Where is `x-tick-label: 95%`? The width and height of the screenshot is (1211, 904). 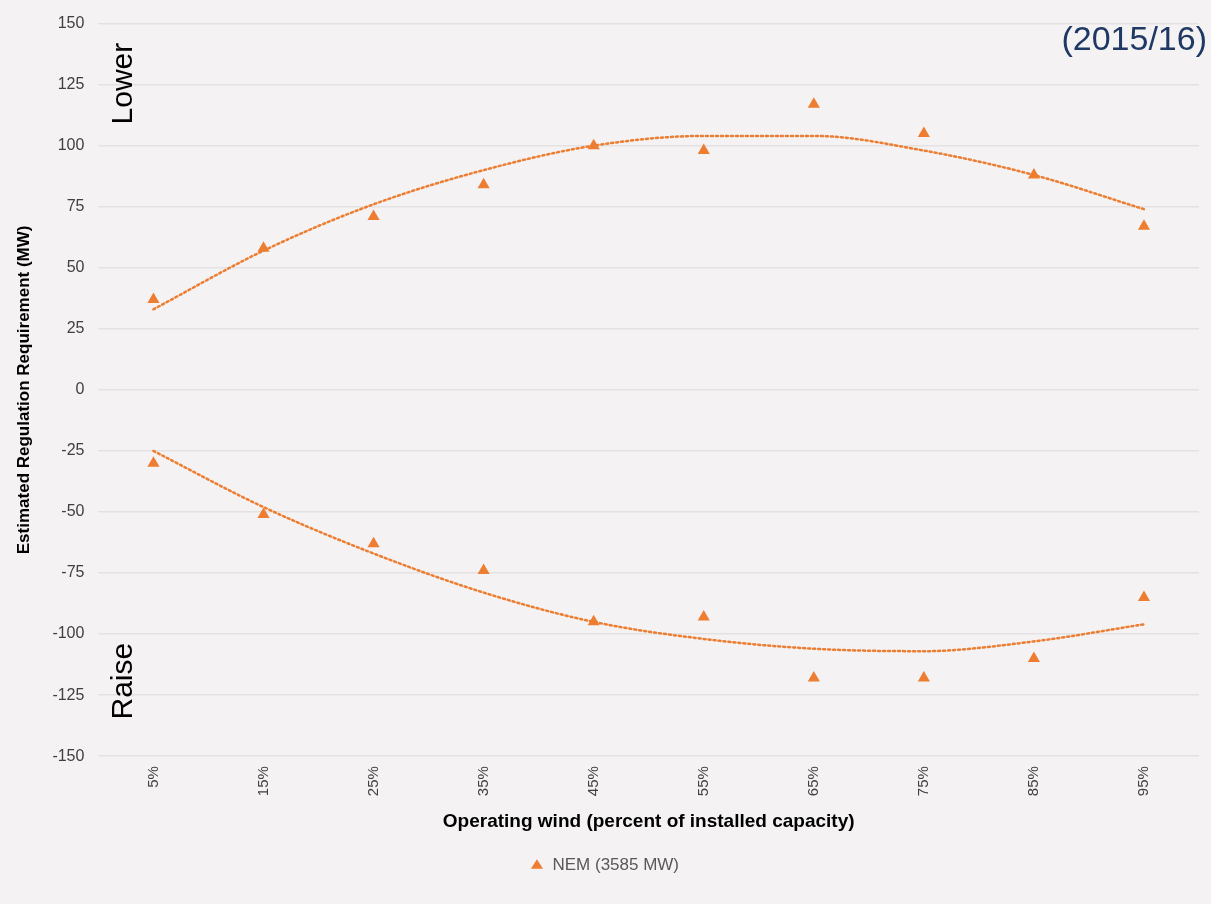 x-tick-label: 95% is located at coordinates (1143, 781).